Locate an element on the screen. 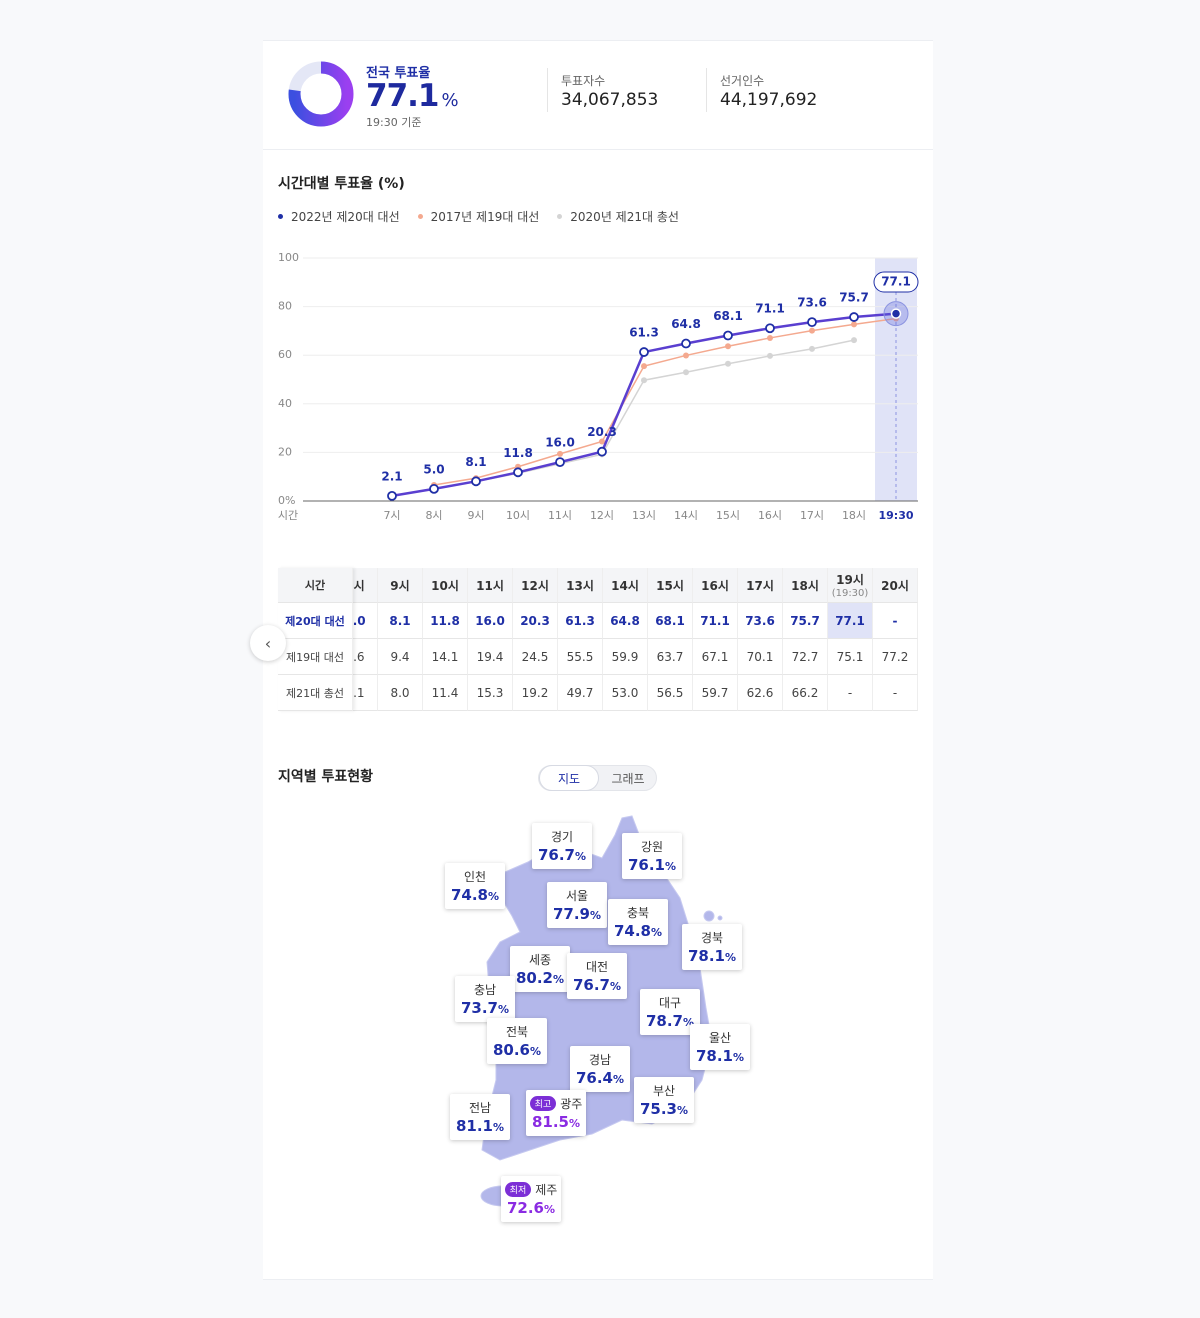 The width and height of the screenshot is (1200, 1318). region-name-row: 최저 제주 is located at coordinates (530, 1189).